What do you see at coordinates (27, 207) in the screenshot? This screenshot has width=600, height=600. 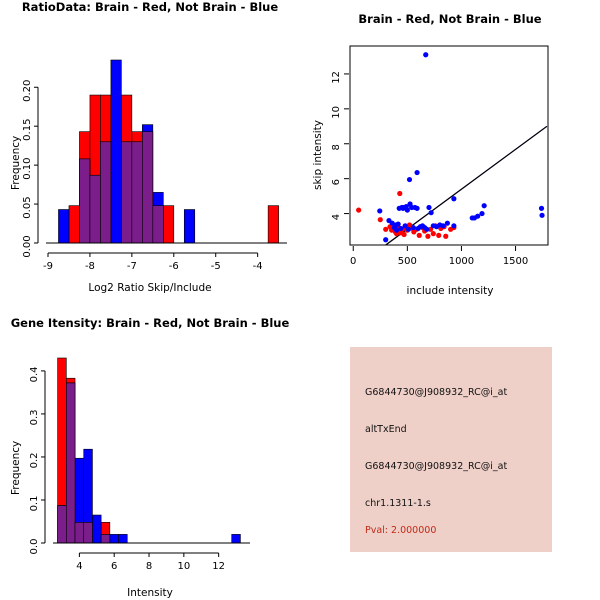 I see `ratio-y-tick-label: 0.05` at bounding box center [27, 207].